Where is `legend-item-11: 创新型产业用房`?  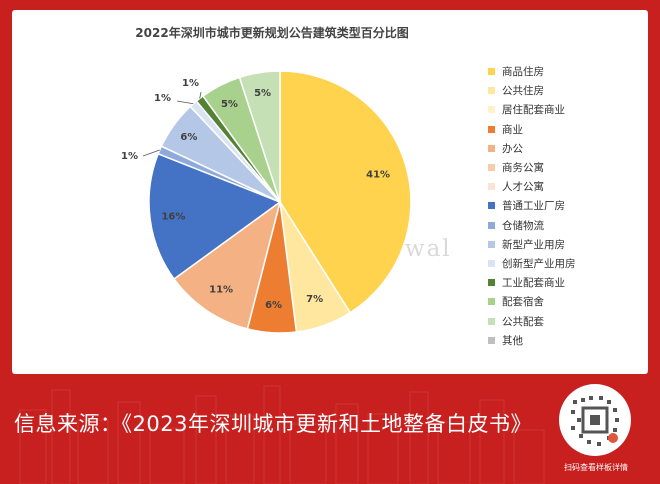
legend-item-11: 创新型产业用房 is located at coordinates (532, 263).